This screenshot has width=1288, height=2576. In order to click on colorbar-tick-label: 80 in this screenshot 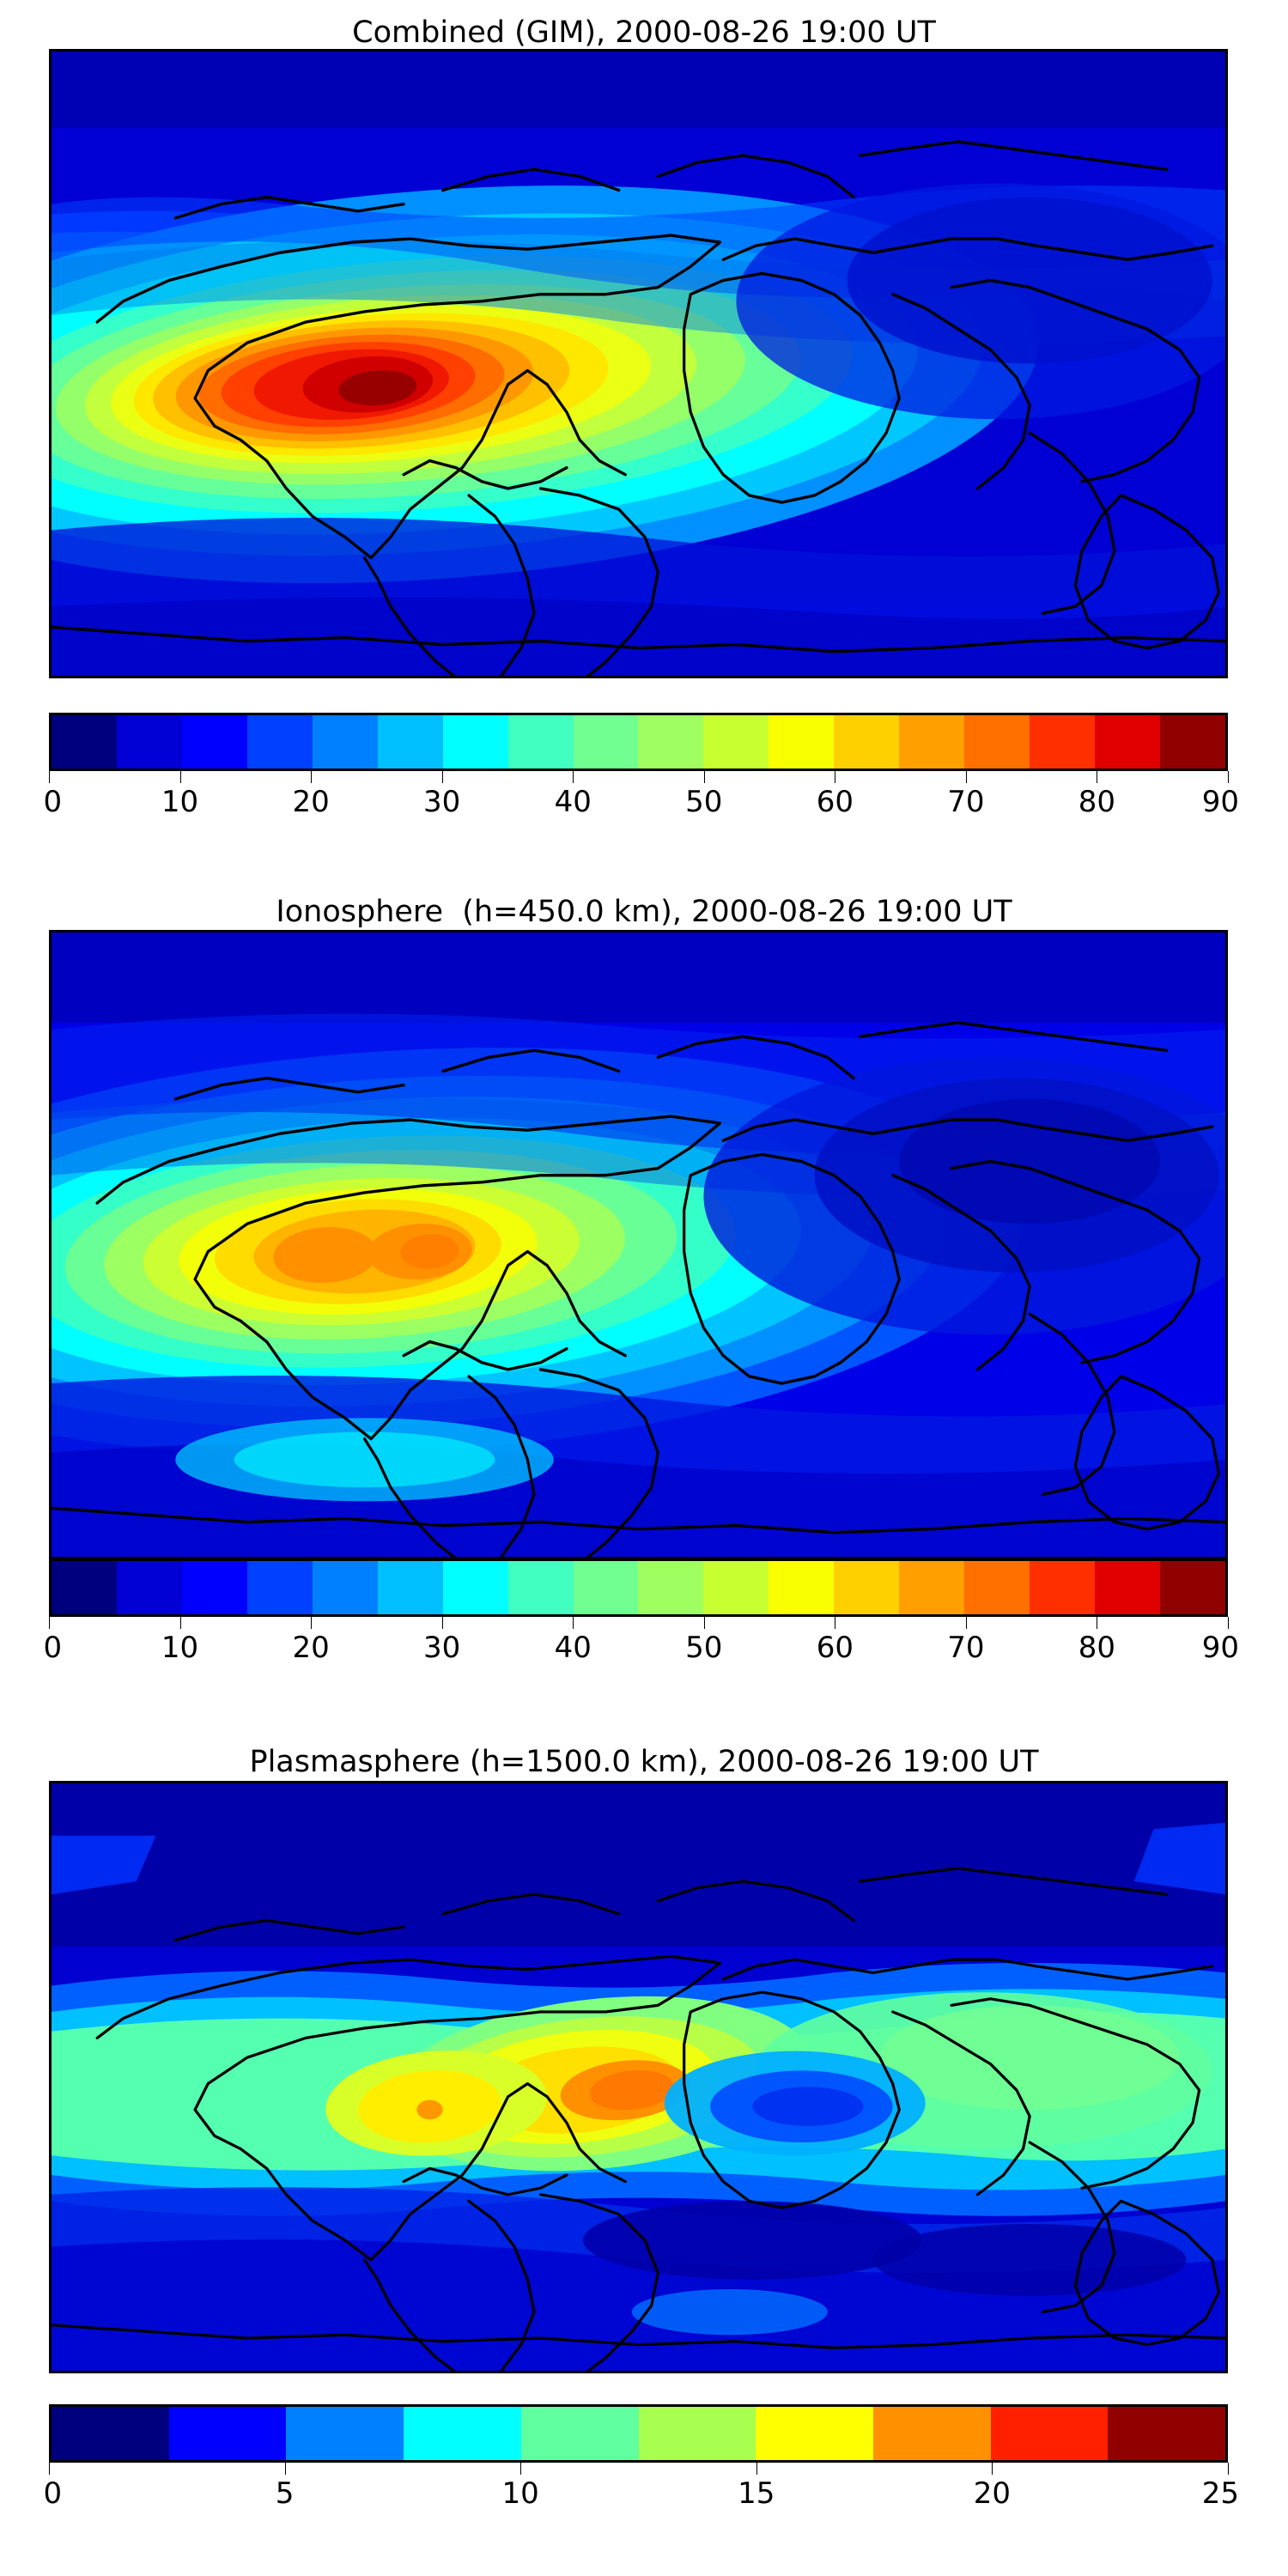, I will do `click(1097, 1648)`.